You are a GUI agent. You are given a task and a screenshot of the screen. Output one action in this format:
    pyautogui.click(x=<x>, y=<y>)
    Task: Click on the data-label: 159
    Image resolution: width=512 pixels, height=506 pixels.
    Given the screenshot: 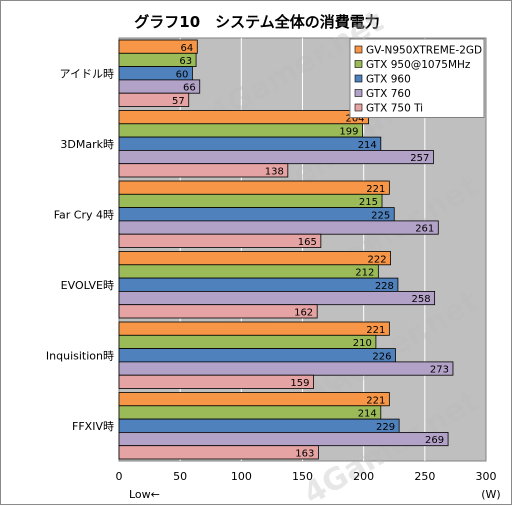 What is the action you would take?
    pyautogui.click(x=299, y=383)
    